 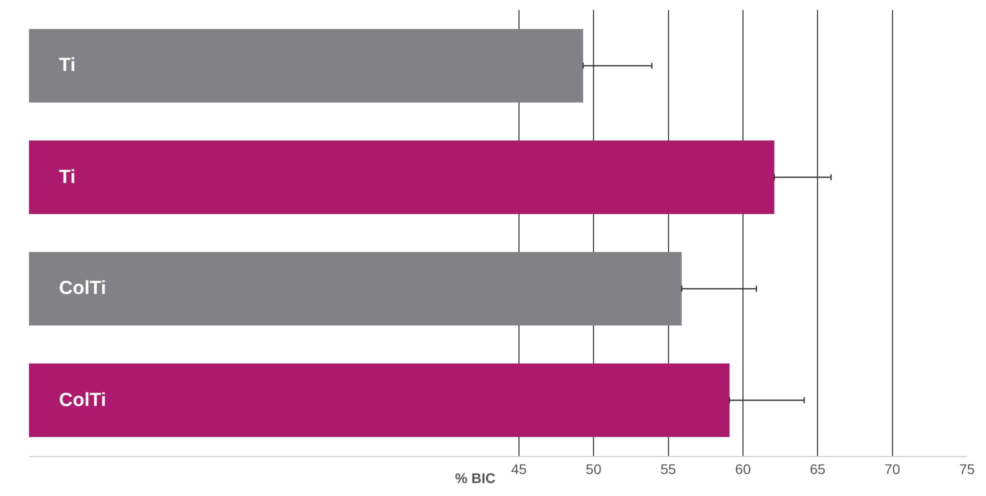 What do you see at coordinates (967, 468) in the screenshot?
I see `x-tick-label: 75` at bounding box center [967, 468].